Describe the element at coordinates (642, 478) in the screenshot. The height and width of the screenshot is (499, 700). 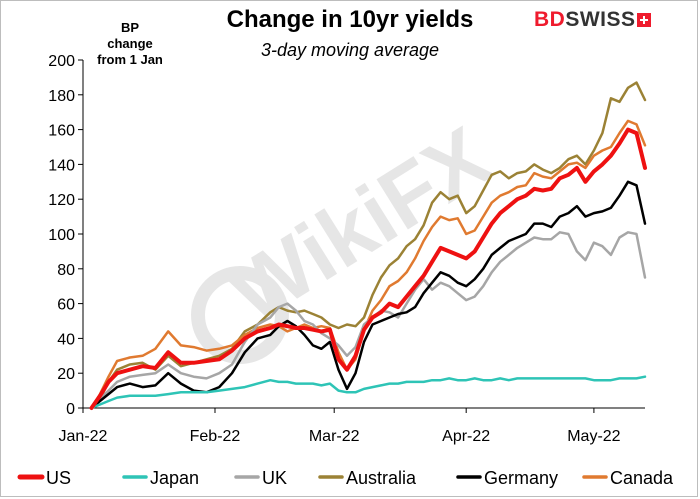
I see `legend-label-canada: Canada` at that location.